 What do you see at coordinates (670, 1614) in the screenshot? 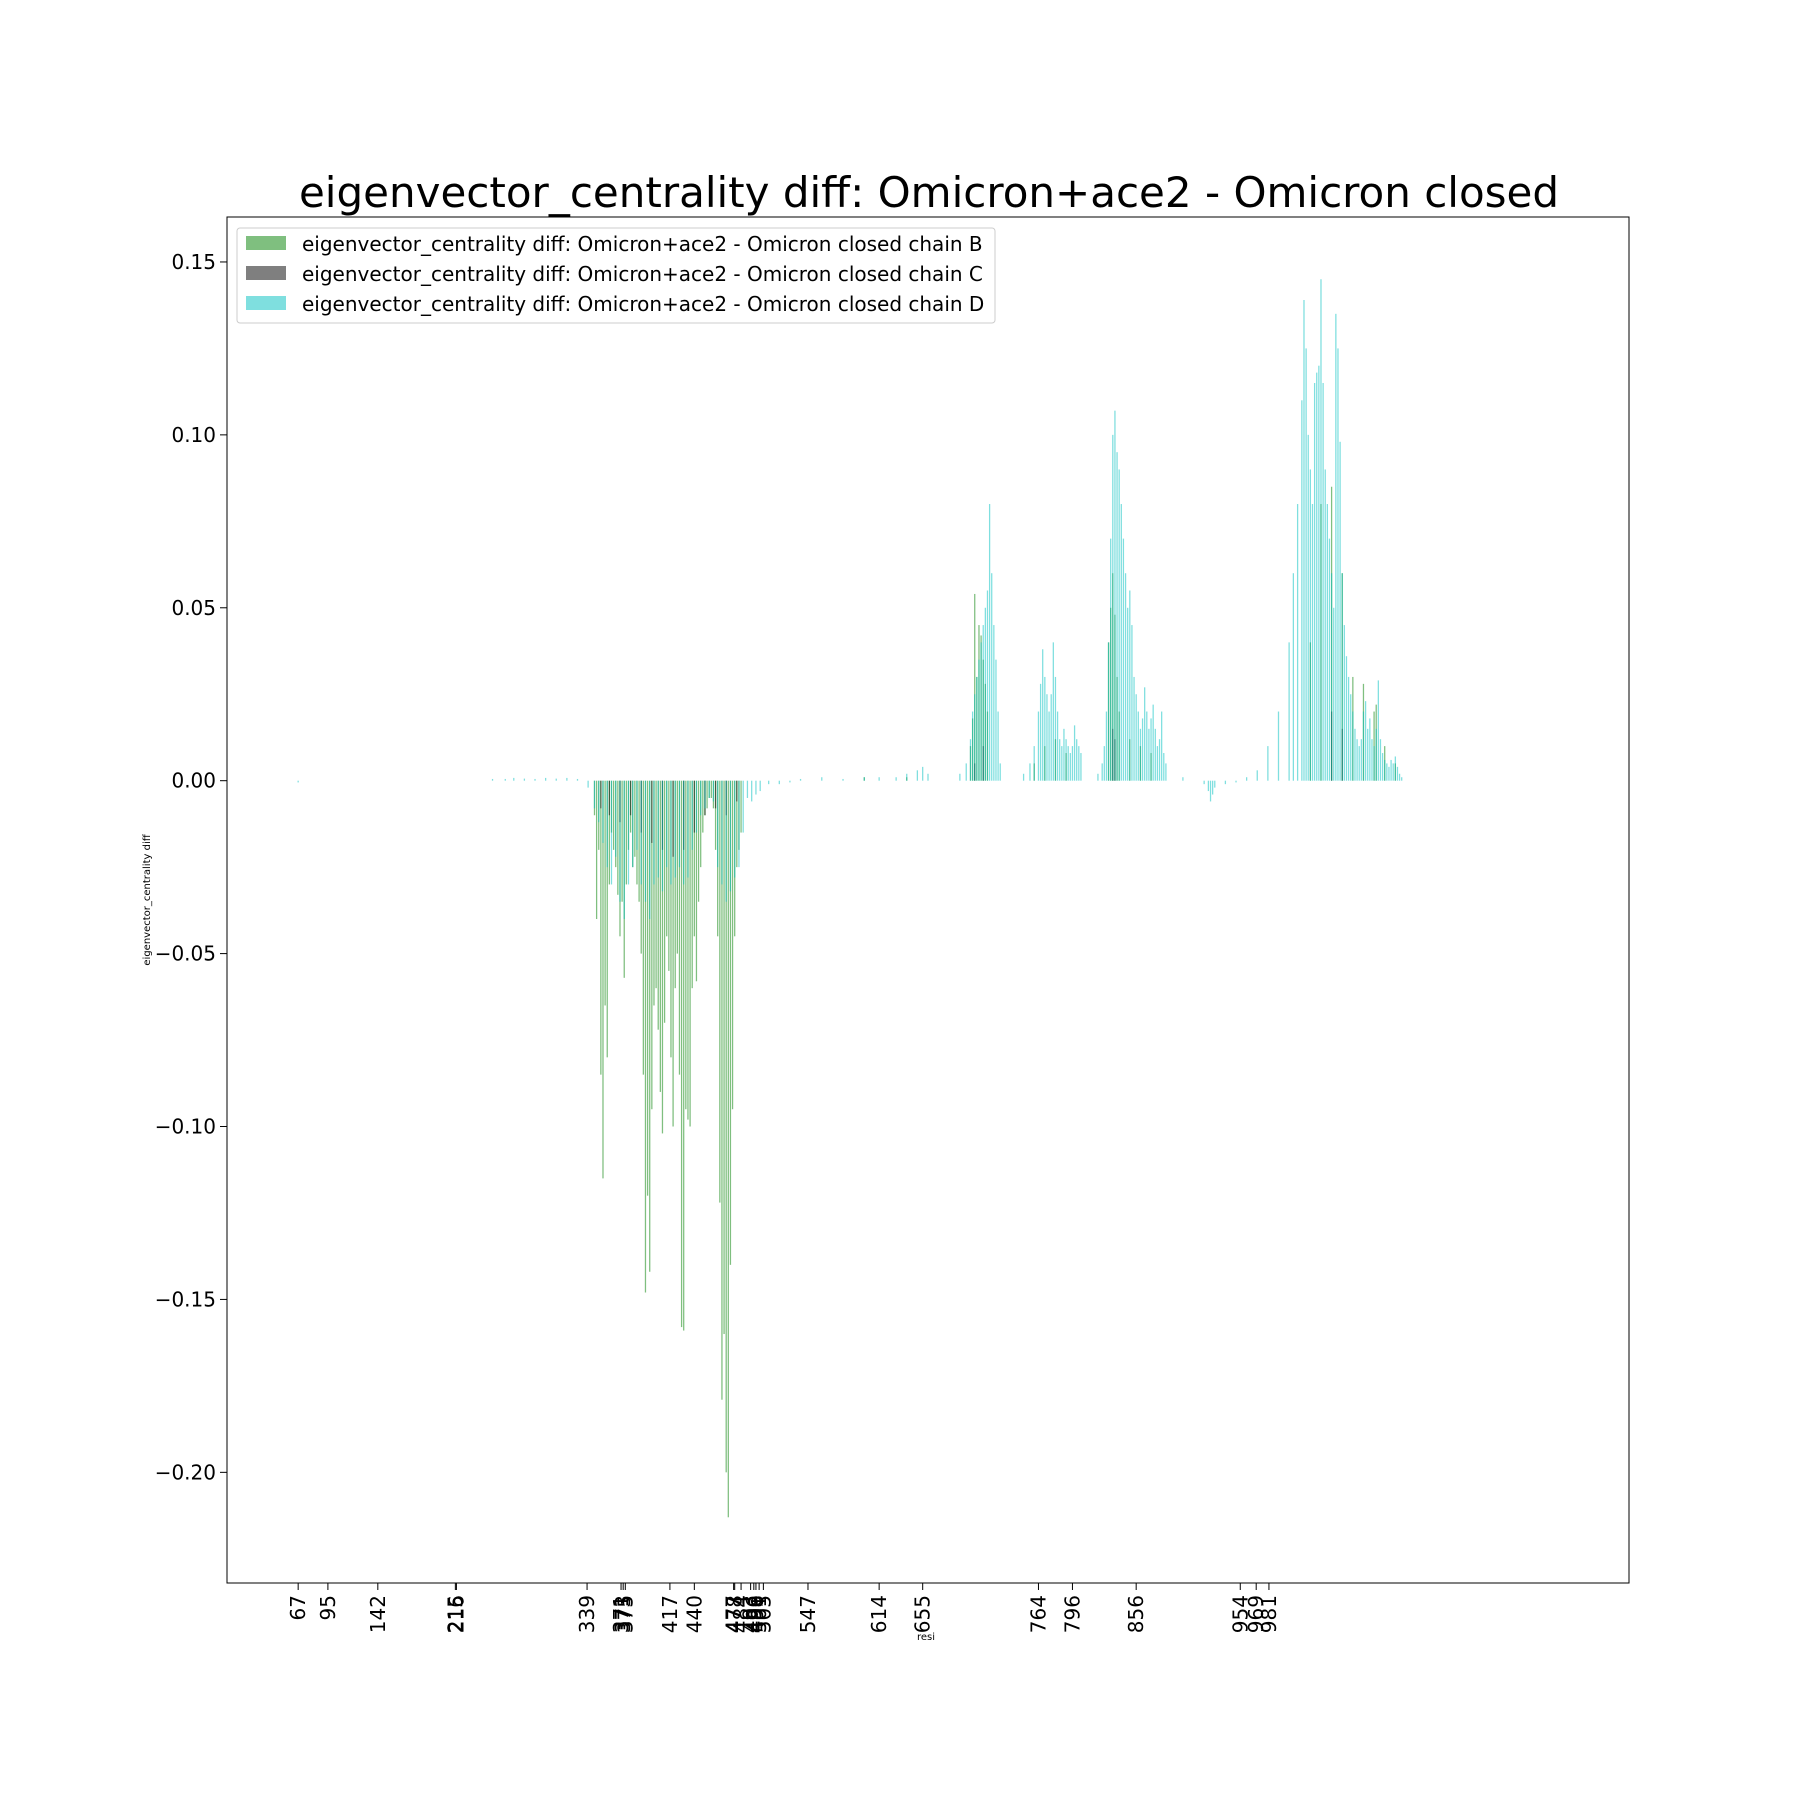
I see `x-tick-label: 417` at bounding box center [670, 1614].